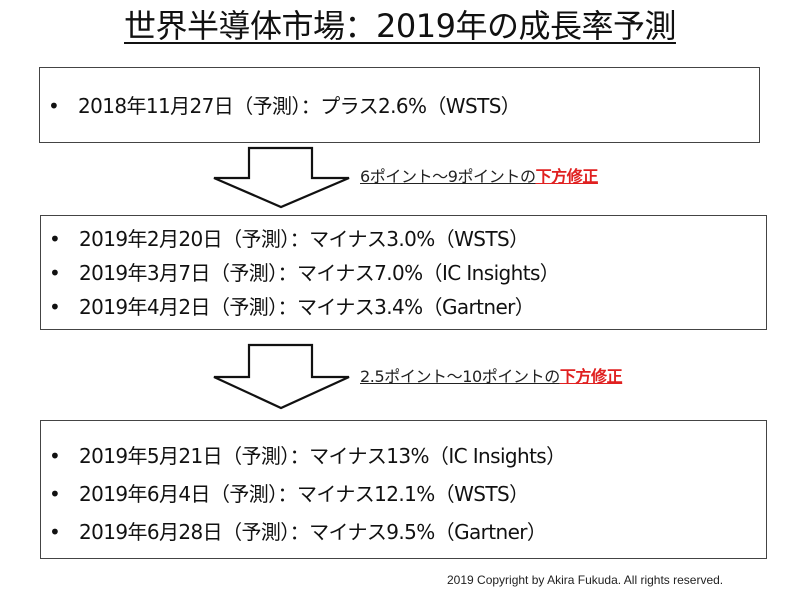 This screenshot has width=800, height=600. I want to click on revision-range-text: 2.5ポイント～10ポイントの, so click(460, 376).